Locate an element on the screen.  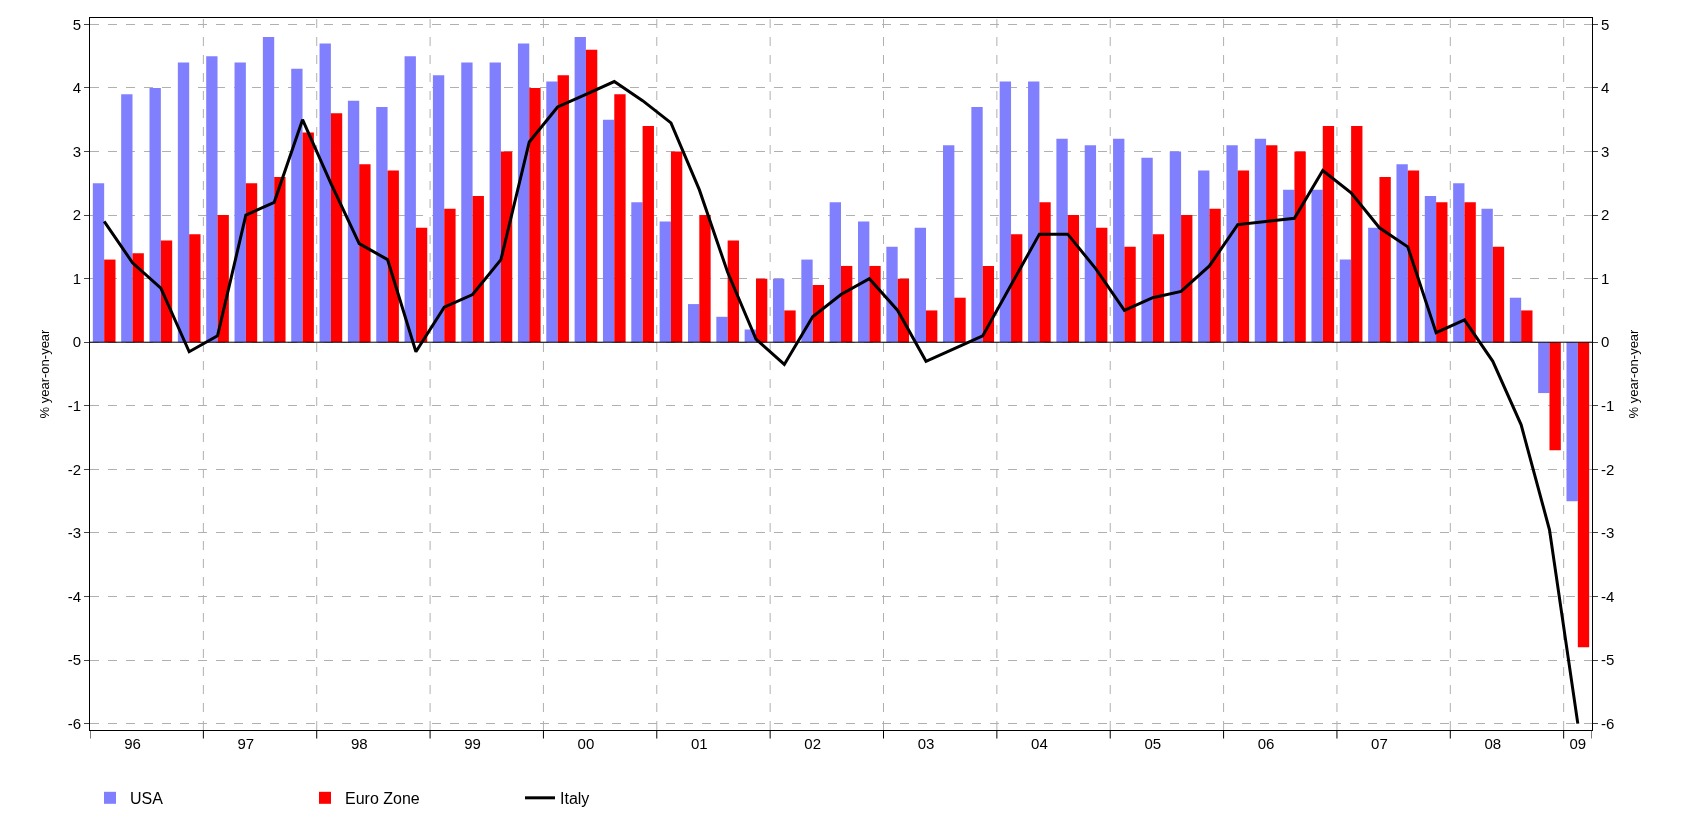
x-tick-label: 99 is located at coordinates (472, 743).